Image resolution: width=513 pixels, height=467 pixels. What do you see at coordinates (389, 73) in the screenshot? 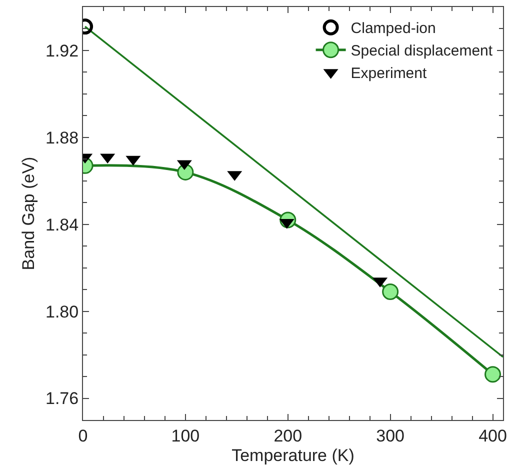
I see `legend-label: Experiment` at bounding box center [389, 73].